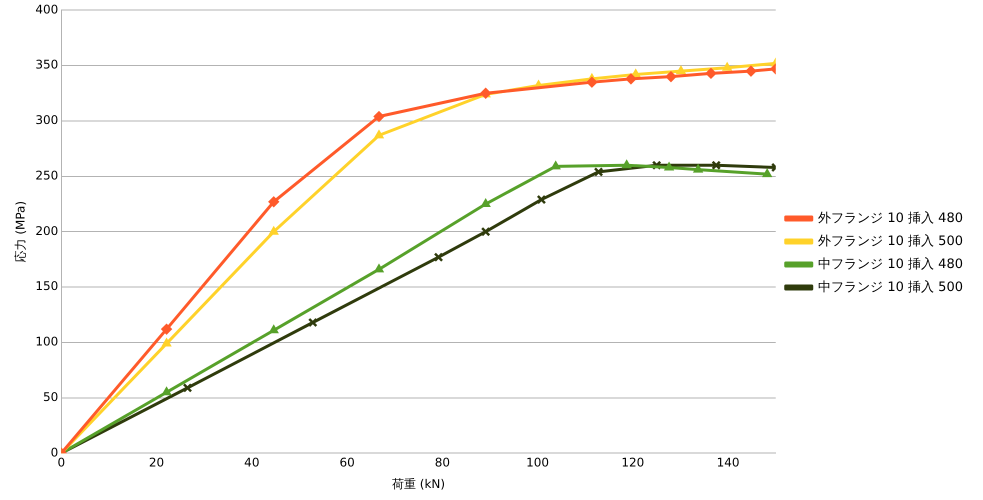 Image resolution: width=983 pixels, height=500 pixels. Describe the element at coordinates (891, 241) in the screenshot. I see `legend-label: 外フランジ 10 挿入 500` at that location.